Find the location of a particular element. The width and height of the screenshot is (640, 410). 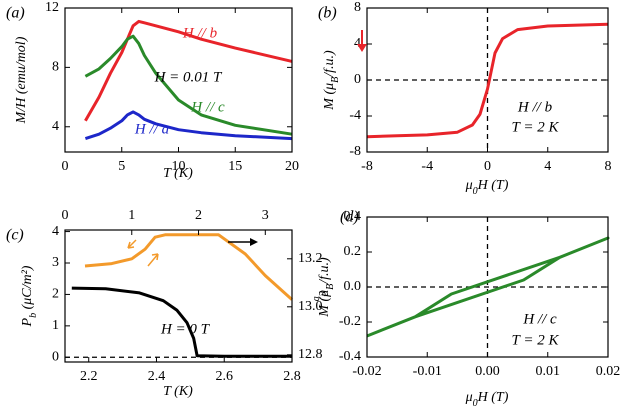

y2-axis-label: εb is located at coordinates (320, 296).